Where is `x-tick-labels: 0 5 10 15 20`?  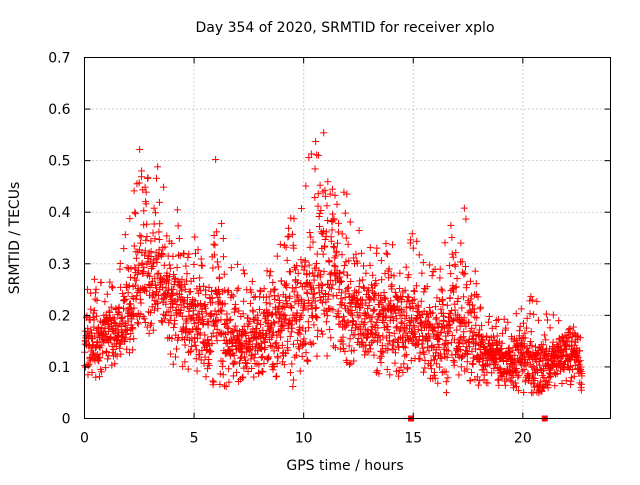
x-tick-labels: 0 5 10 15 20 is located at coordinates (306, 439).